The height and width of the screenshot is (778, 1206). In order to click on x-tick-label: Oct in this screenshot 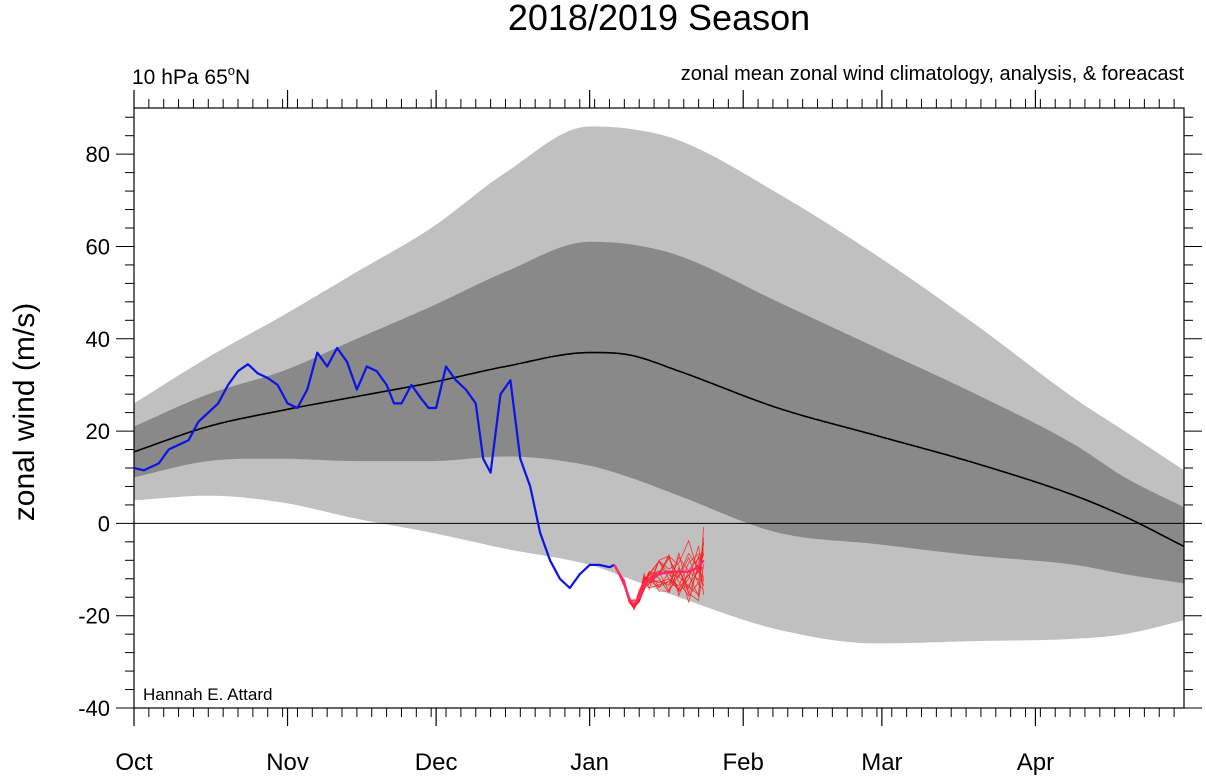, I will do `click(134, 762)`.